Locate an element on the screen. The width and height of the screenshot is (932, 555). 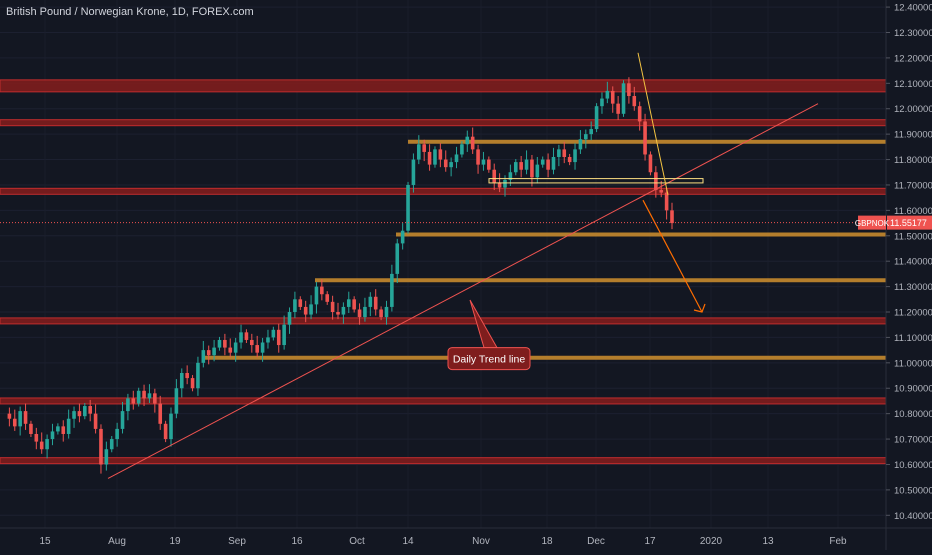
y-tick-label: 10.60000 is located at coordinates (913, 465).